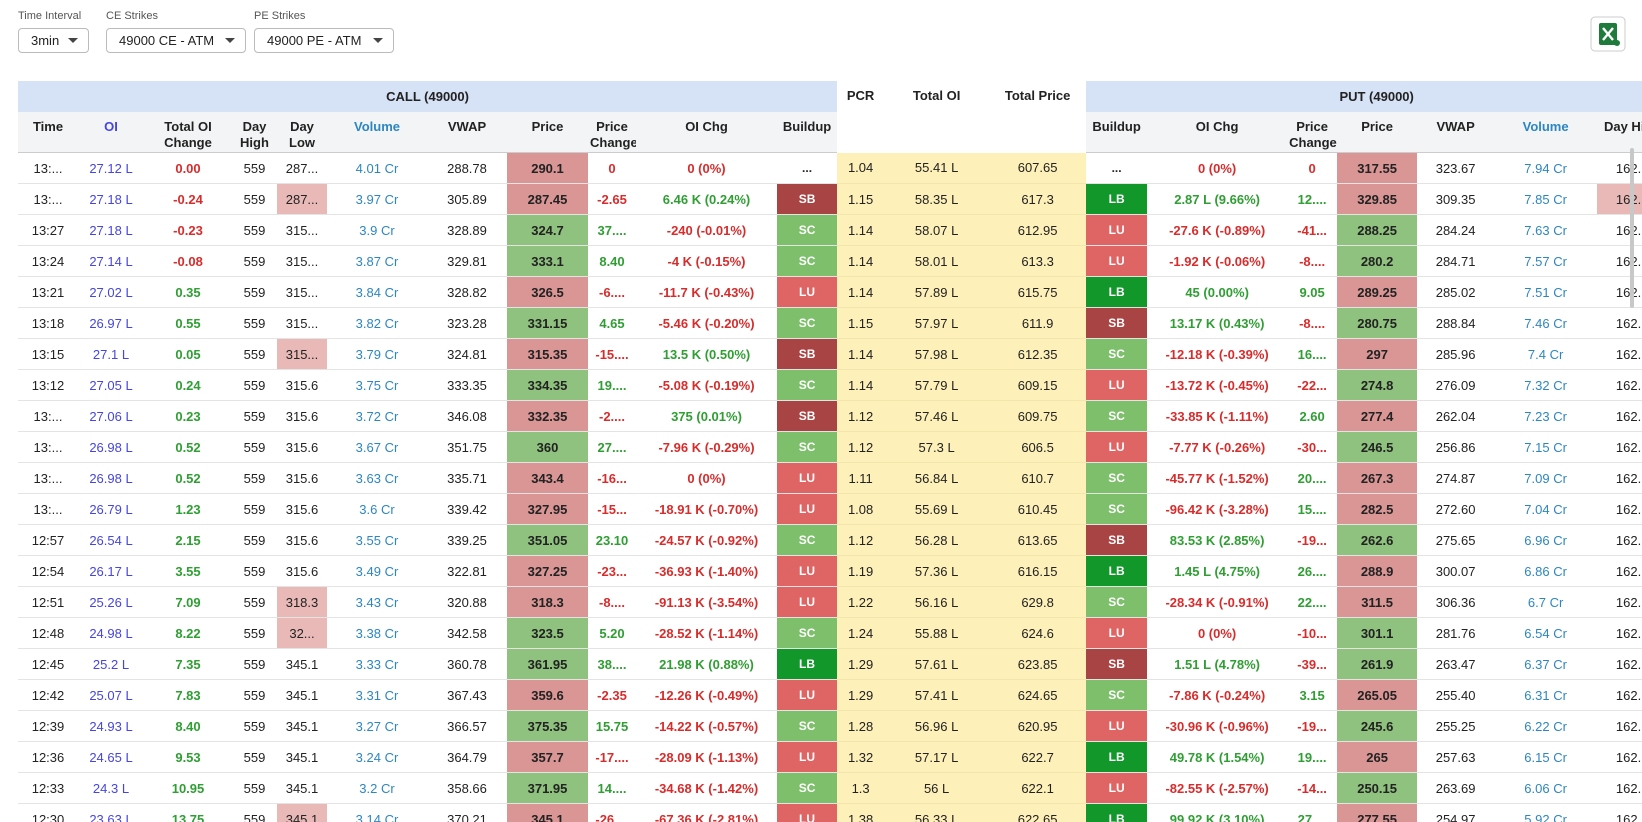  What do you see at coordinates (937, 416) in the screenshot?
I see `table-cell: 57.46 L` at bounding box center [937, 416].